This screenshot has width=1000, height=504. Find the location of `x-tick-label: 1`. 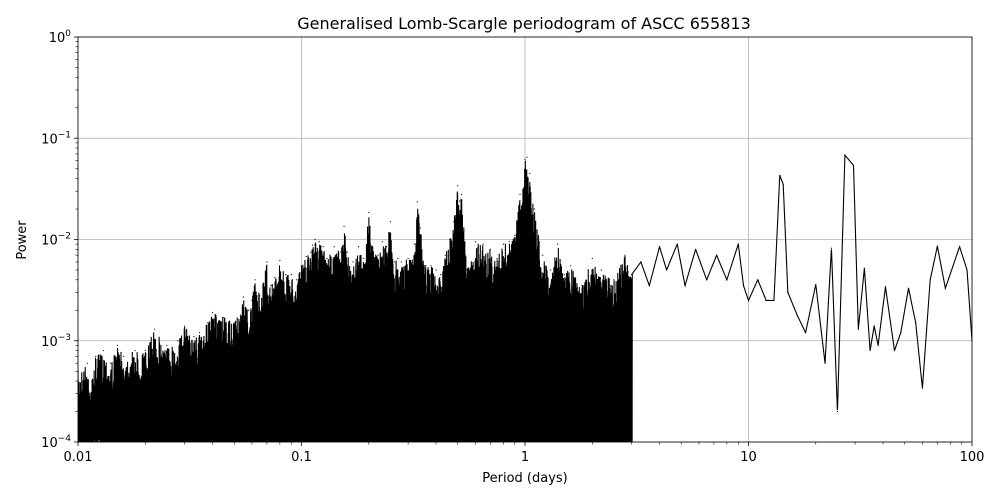

x-tick-label: 1 is located at coordinates (525, 457).